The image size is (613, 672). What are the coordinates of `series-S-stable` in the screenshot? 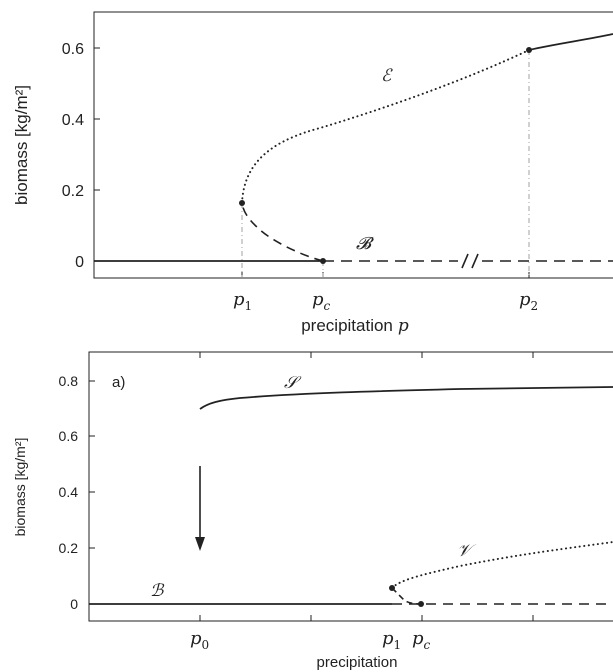 It's located at (406, 398).